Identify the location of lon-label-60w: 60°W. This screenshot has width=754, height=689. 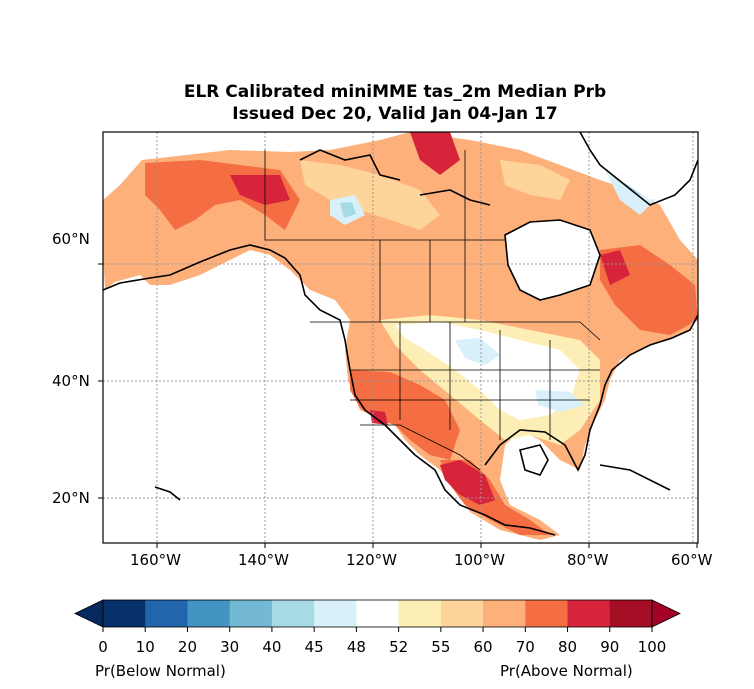
(692, 560).